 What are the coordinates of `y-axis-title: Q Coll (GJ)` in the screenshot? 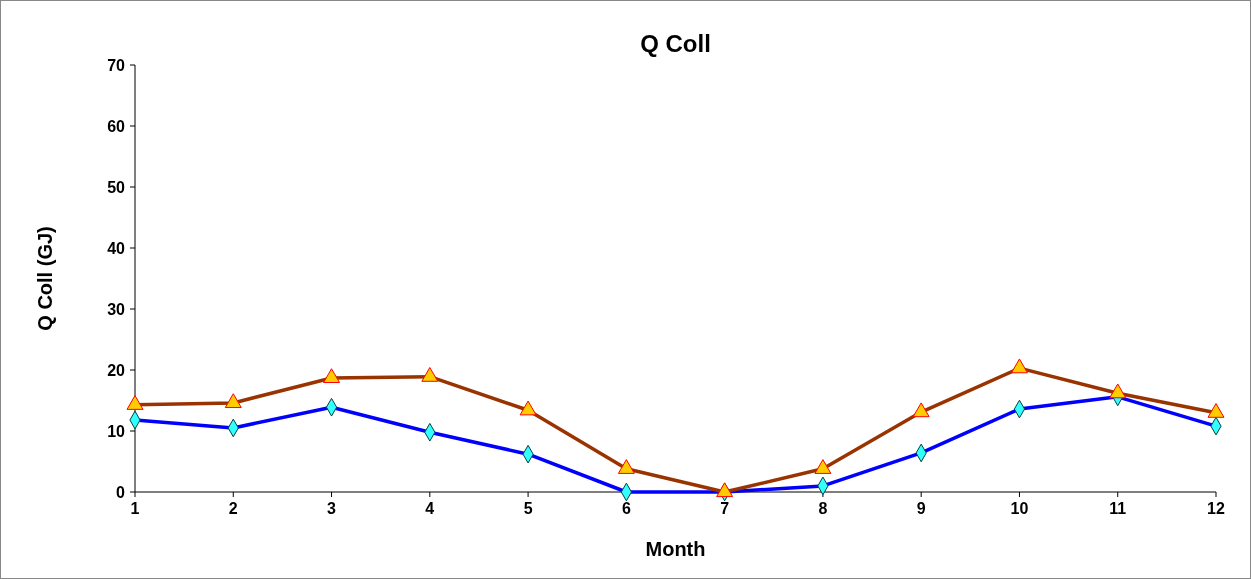 It's located at (45, 278).